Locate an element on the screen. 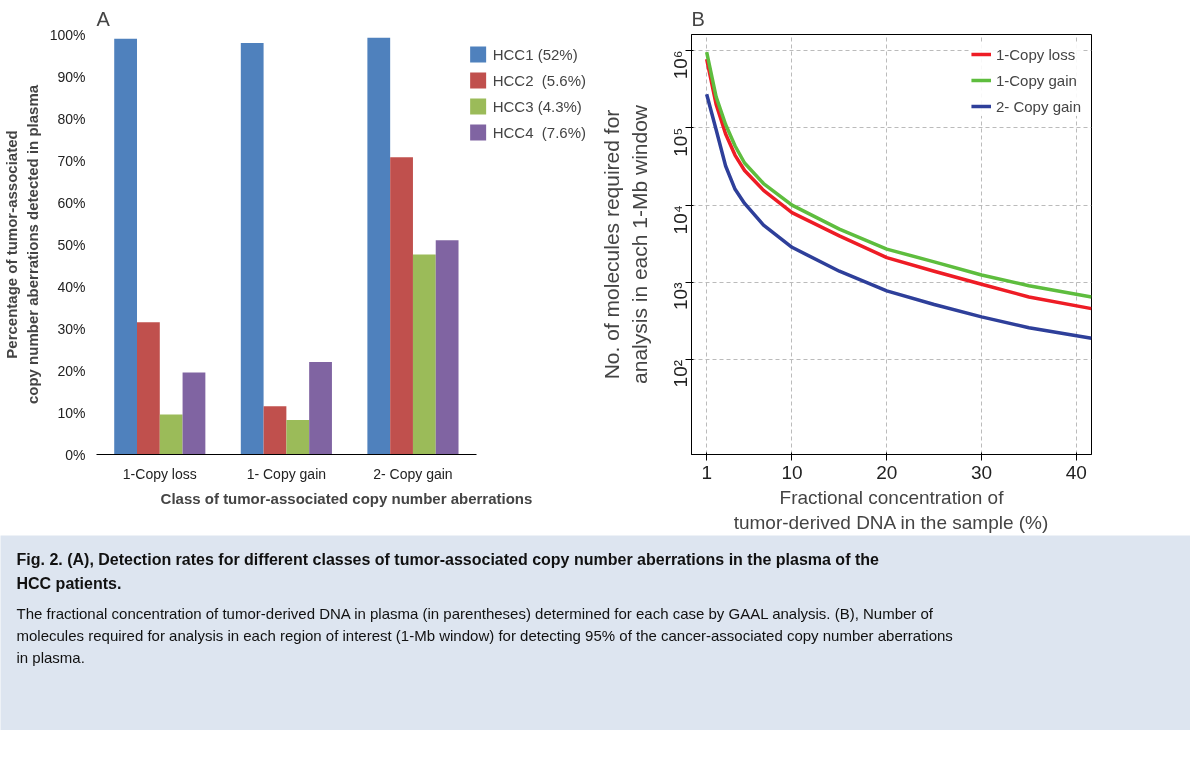  y-tick-label: 10³ is located at coordinates (680, 296).